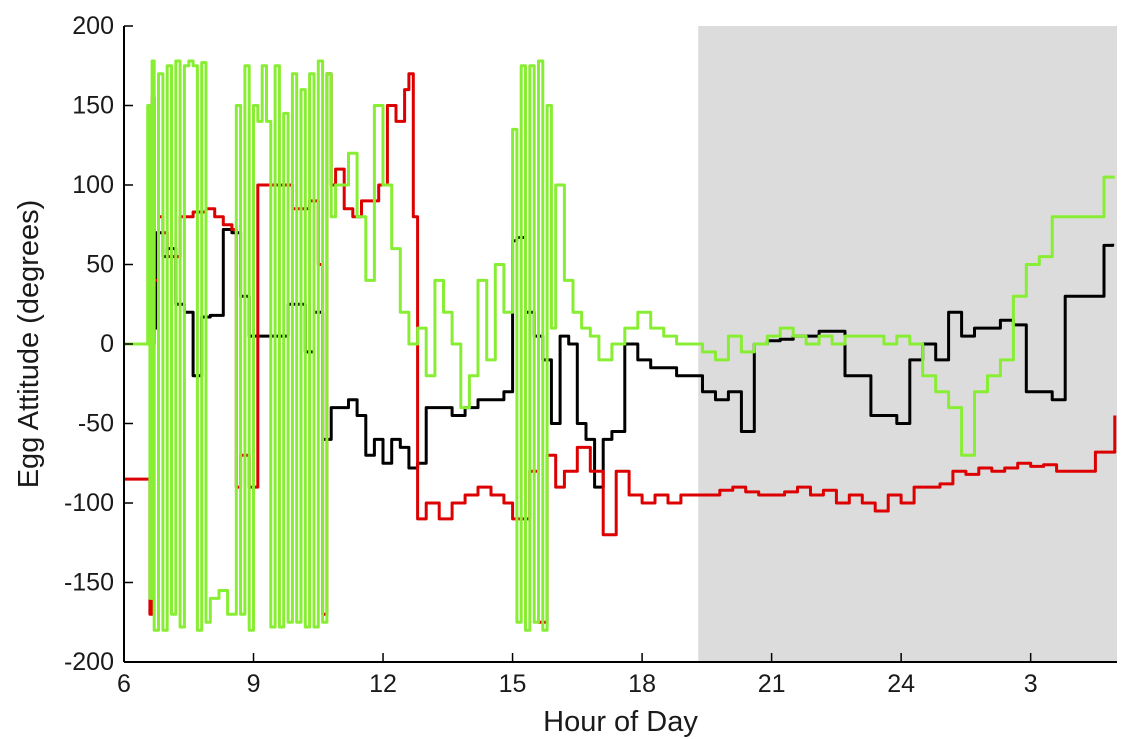  What do you see at coordinates (89, 583) in the screenshot?
I see `y-tick-label: -150` at bounding box center [89, 583].